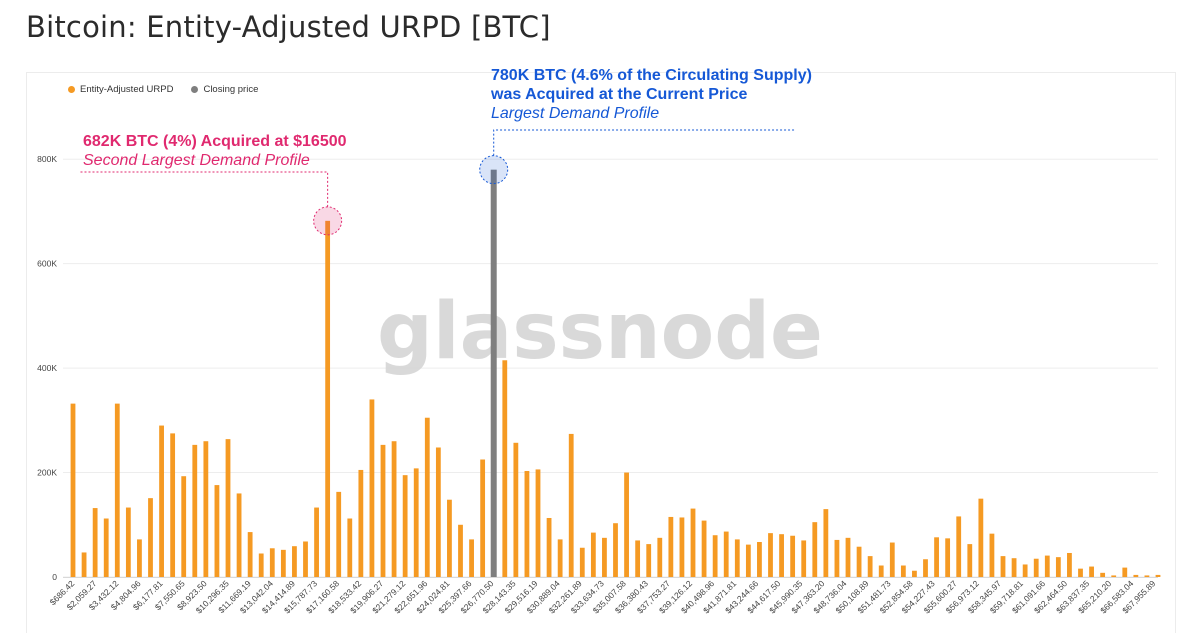  I want to click on chart-legend: Entity-Adjusted URPD Closing price, so click(163, 89).